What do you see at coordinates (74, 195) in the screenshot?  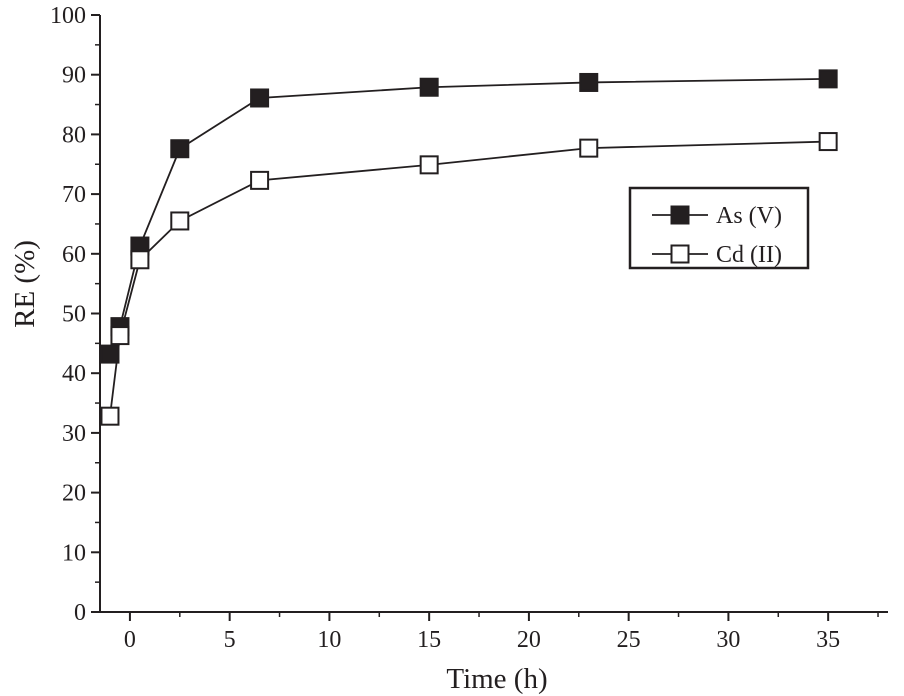 I see `y-tick-label: 70` at bounding box center [74, 195].